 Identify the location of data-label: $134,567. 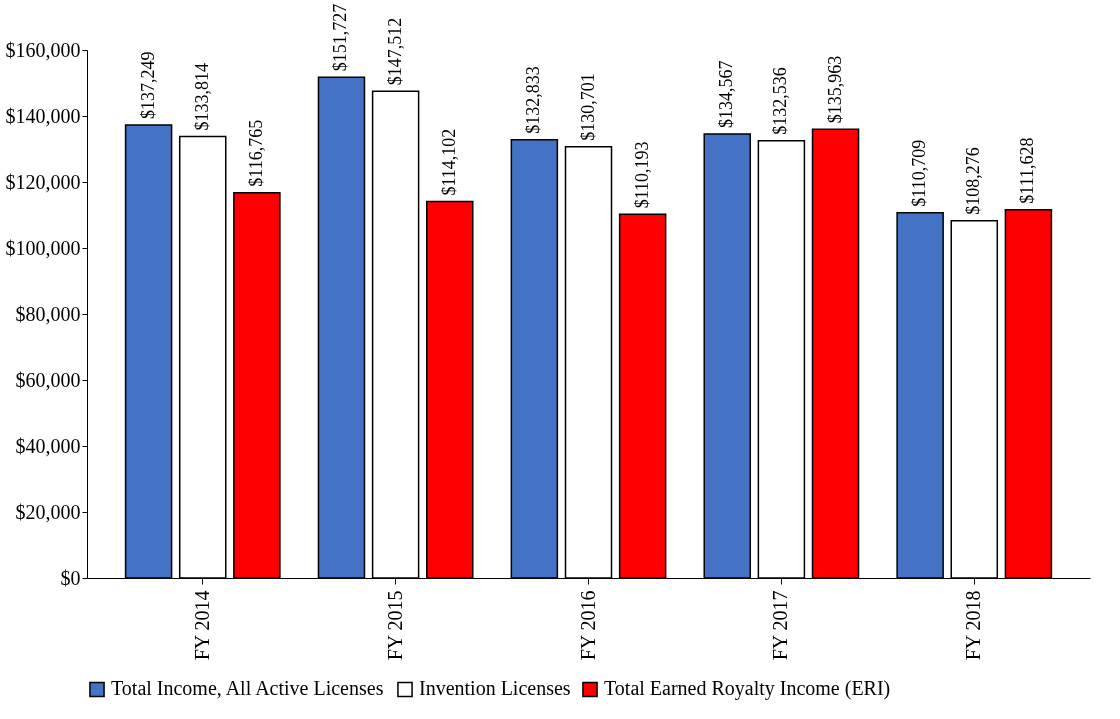
(726, 94).